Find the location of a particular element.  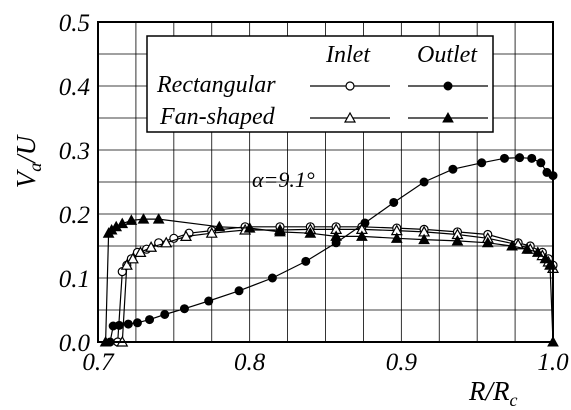

y-tick-label: 0.1 is located at coordinates (74, 279).